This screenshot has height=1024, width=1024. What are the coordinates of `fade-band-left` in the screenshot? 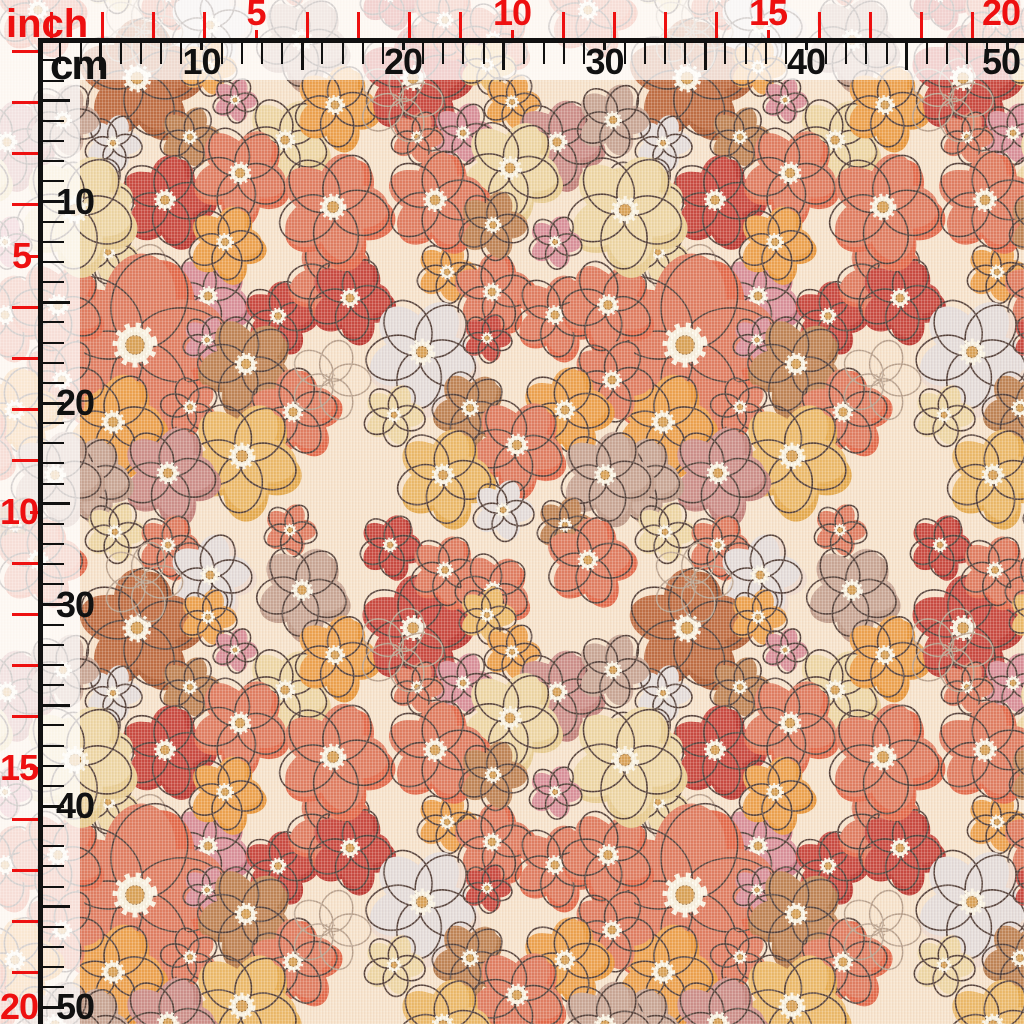 It's located at (40, 552).